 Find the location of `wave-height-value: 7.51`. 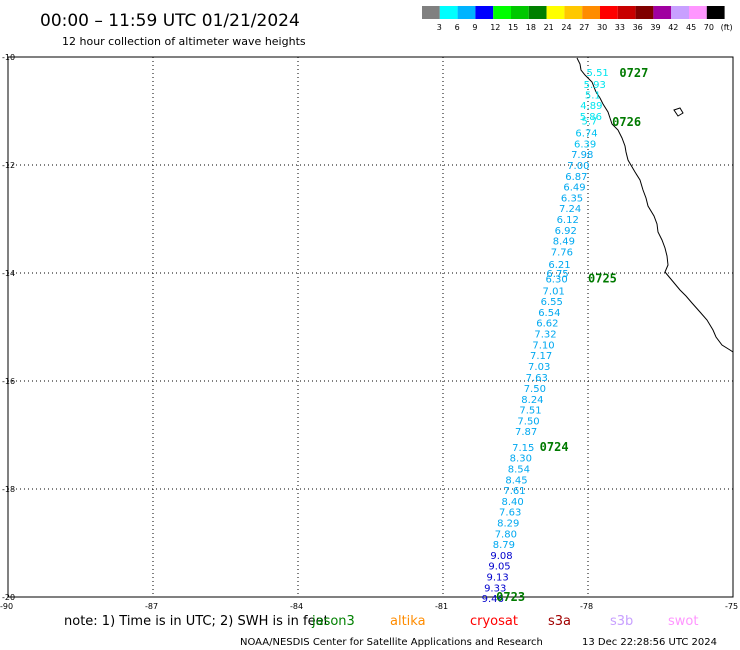

wave-height-value: 7.51 is located at coordinates (530, 411).